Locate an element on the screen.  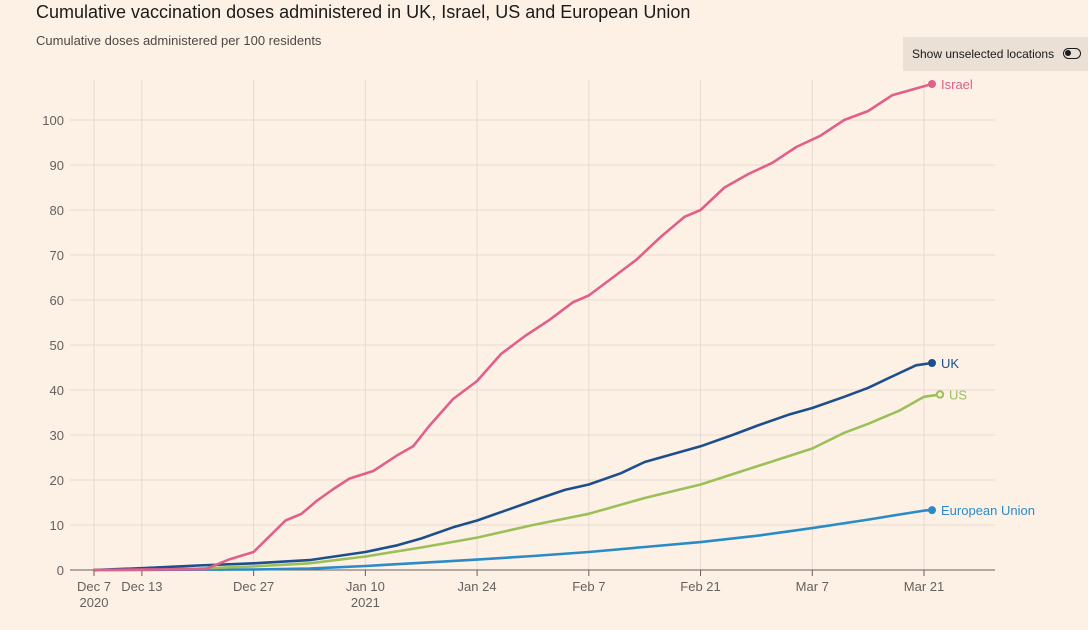
y-tick-label: 50 is located at coordinates (57, 345).